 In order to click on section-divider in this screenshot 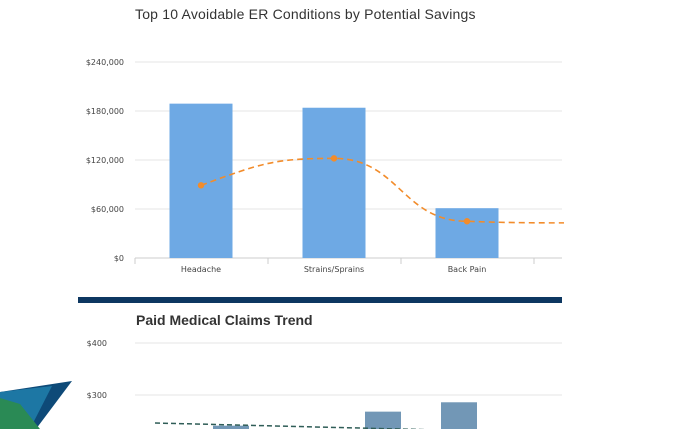, I will do `click(320, 300)`.